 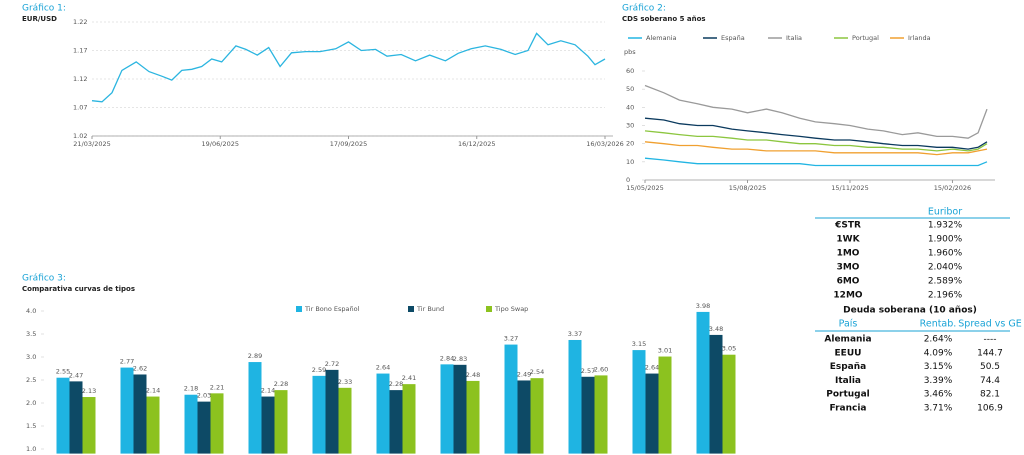 What do you see at coordinates (511, 339) in the screenshot?
I see `value-label: 3.27` at bounding box center [511, 339].